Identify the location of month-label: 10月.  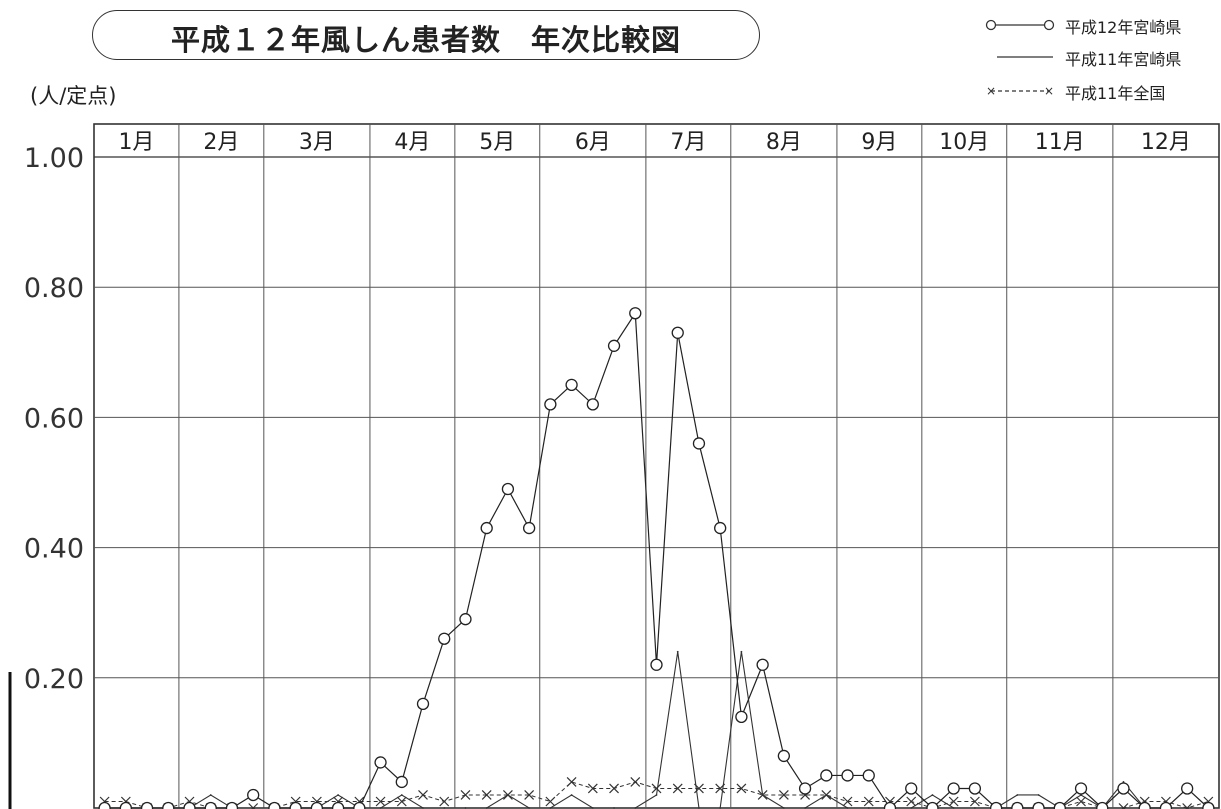
(964, 142).